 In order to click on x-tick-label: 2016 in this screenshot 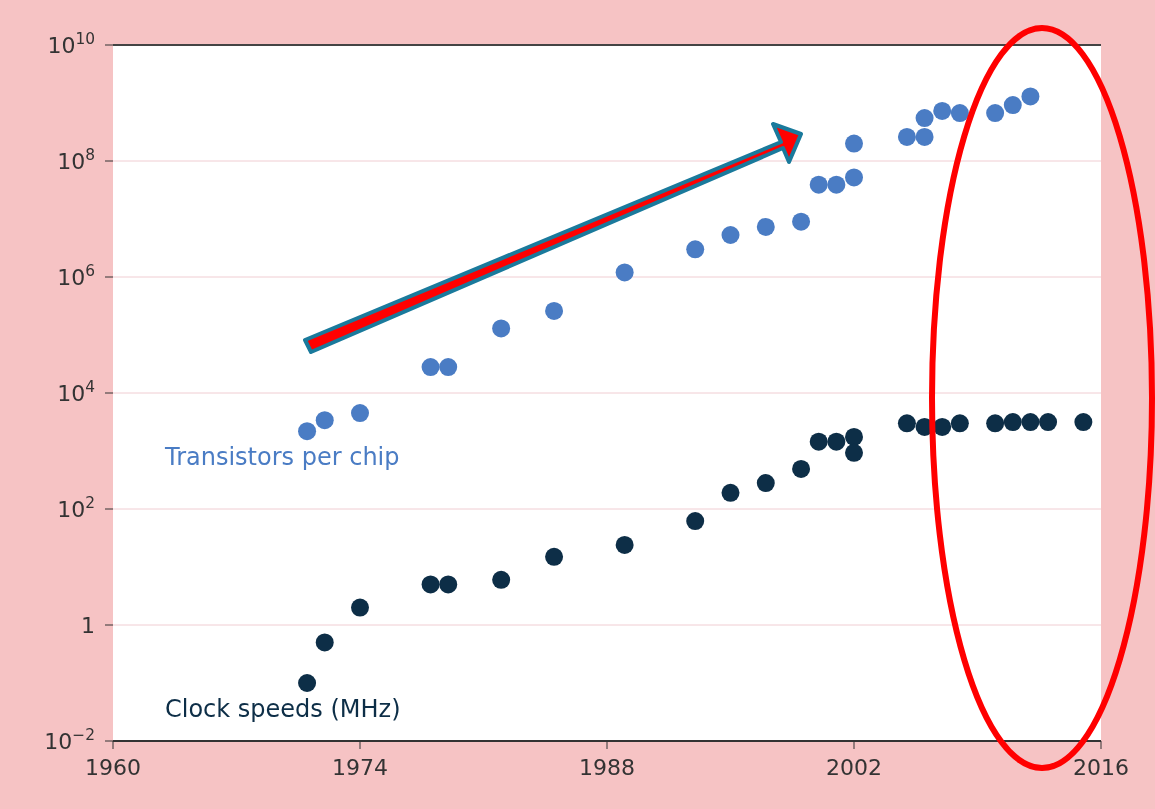, I will do `click(1101, 767)`.